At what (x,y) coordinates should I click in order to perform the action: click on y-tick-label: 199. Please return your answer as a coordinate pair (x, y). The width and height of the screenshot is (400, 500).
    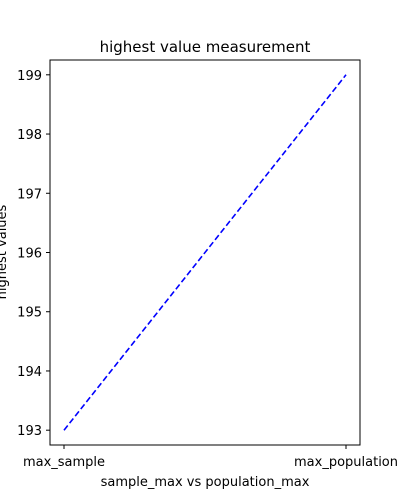
    Looking at the image, I should click on (29, 76).